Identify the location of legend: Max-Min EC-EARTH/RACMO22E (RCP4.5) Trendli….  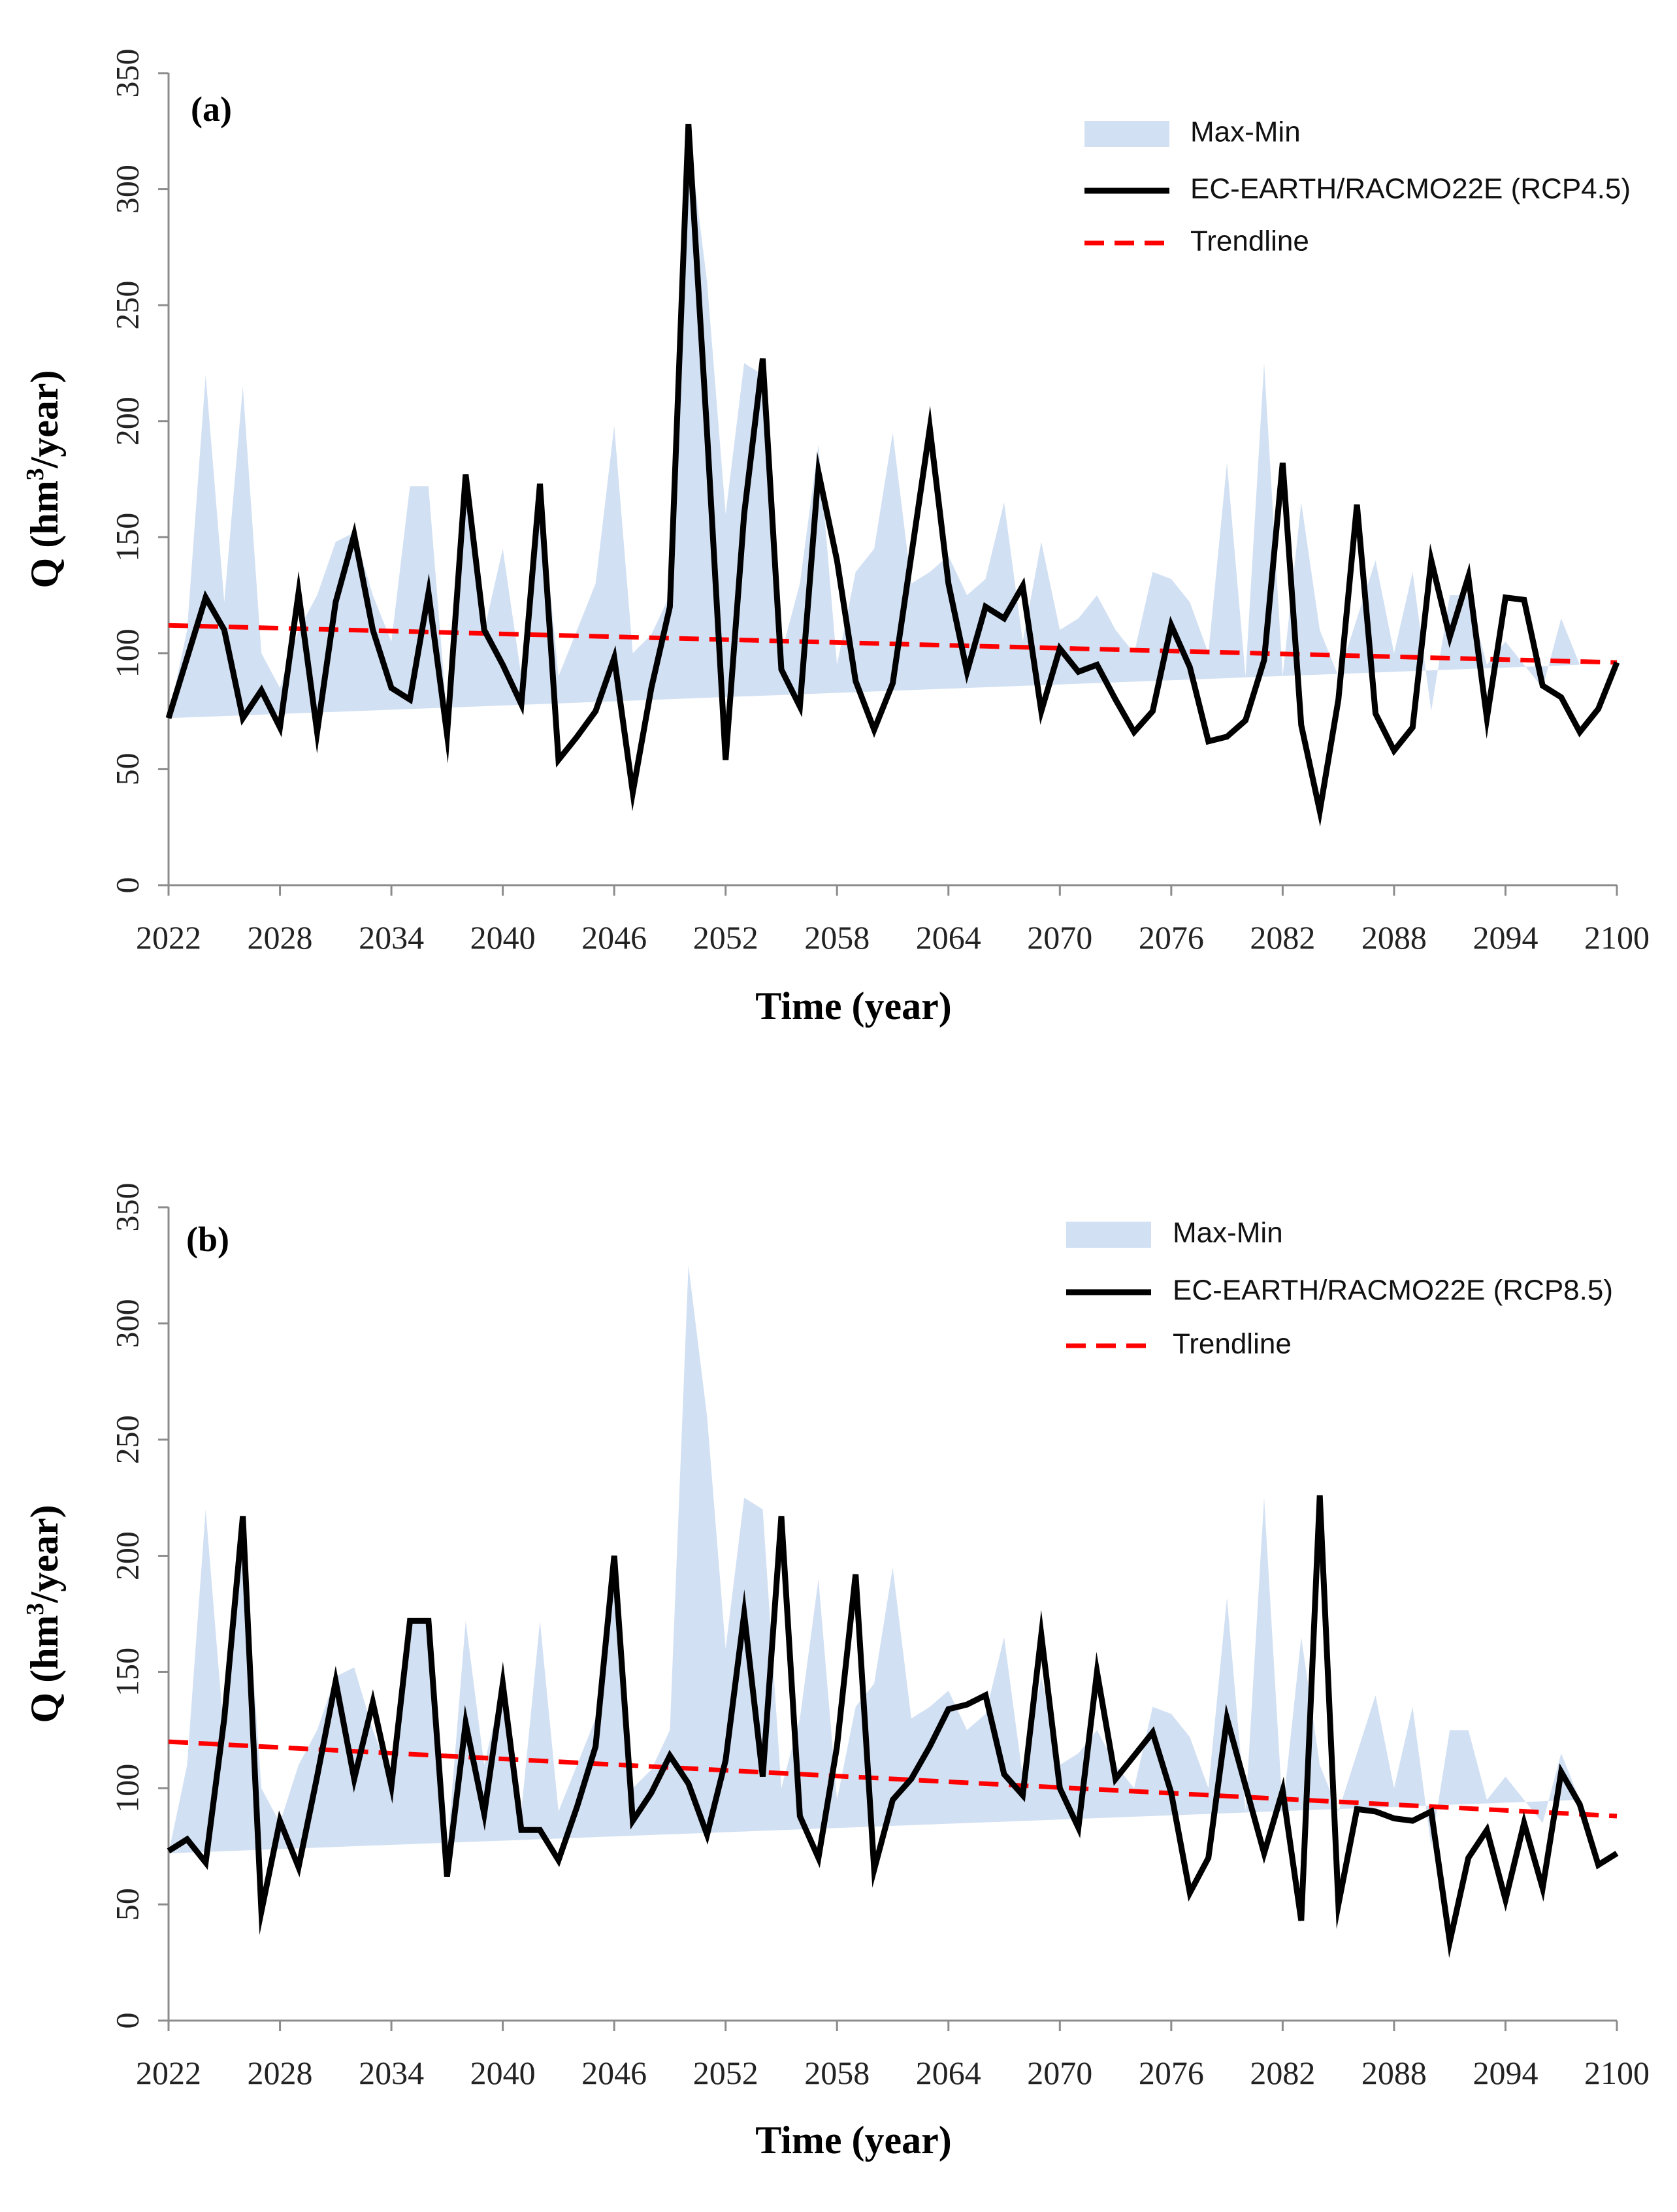
(1357, 187).